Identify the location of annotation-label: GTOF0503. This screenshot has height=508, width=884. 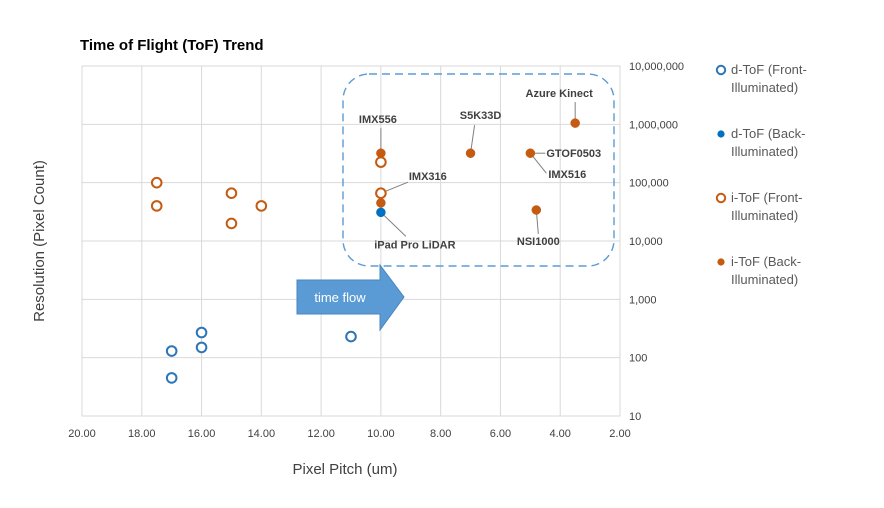
(573, 154).